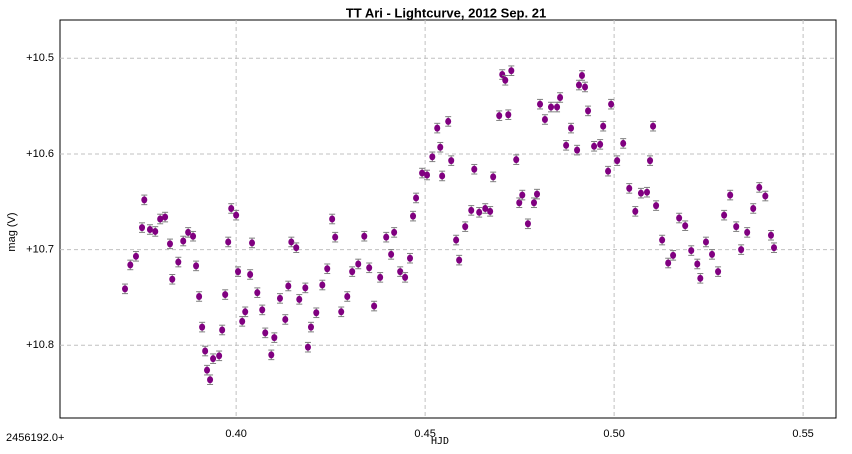 This screenshot has width=852, height=454. Describe the element at coordinates (40, 58) in the screenshot. I see `y-tick-label: +10.5` at that location.